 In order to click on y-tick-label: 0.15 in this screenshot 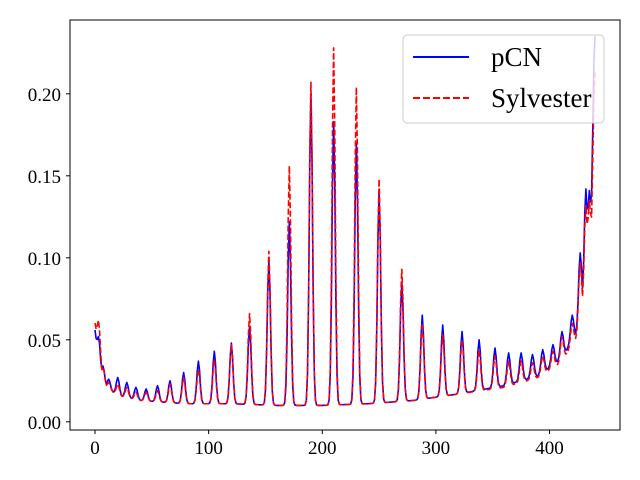, I will do `click(44, 177)`.